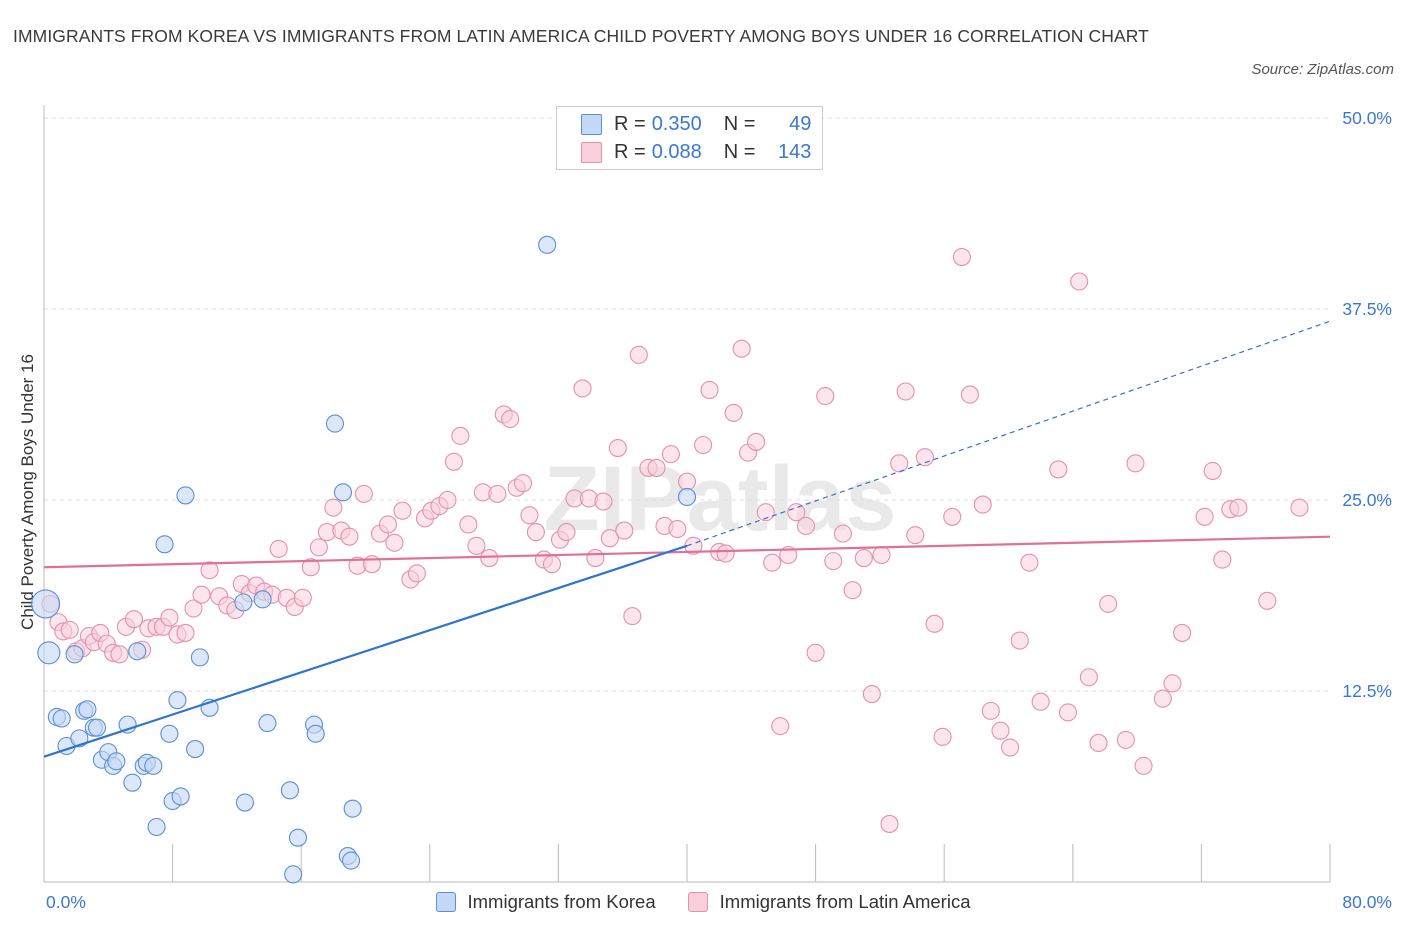  Describe the element at coordinates (1008, 433) in the screenshot. I see `korea-trend-extension` at that location.